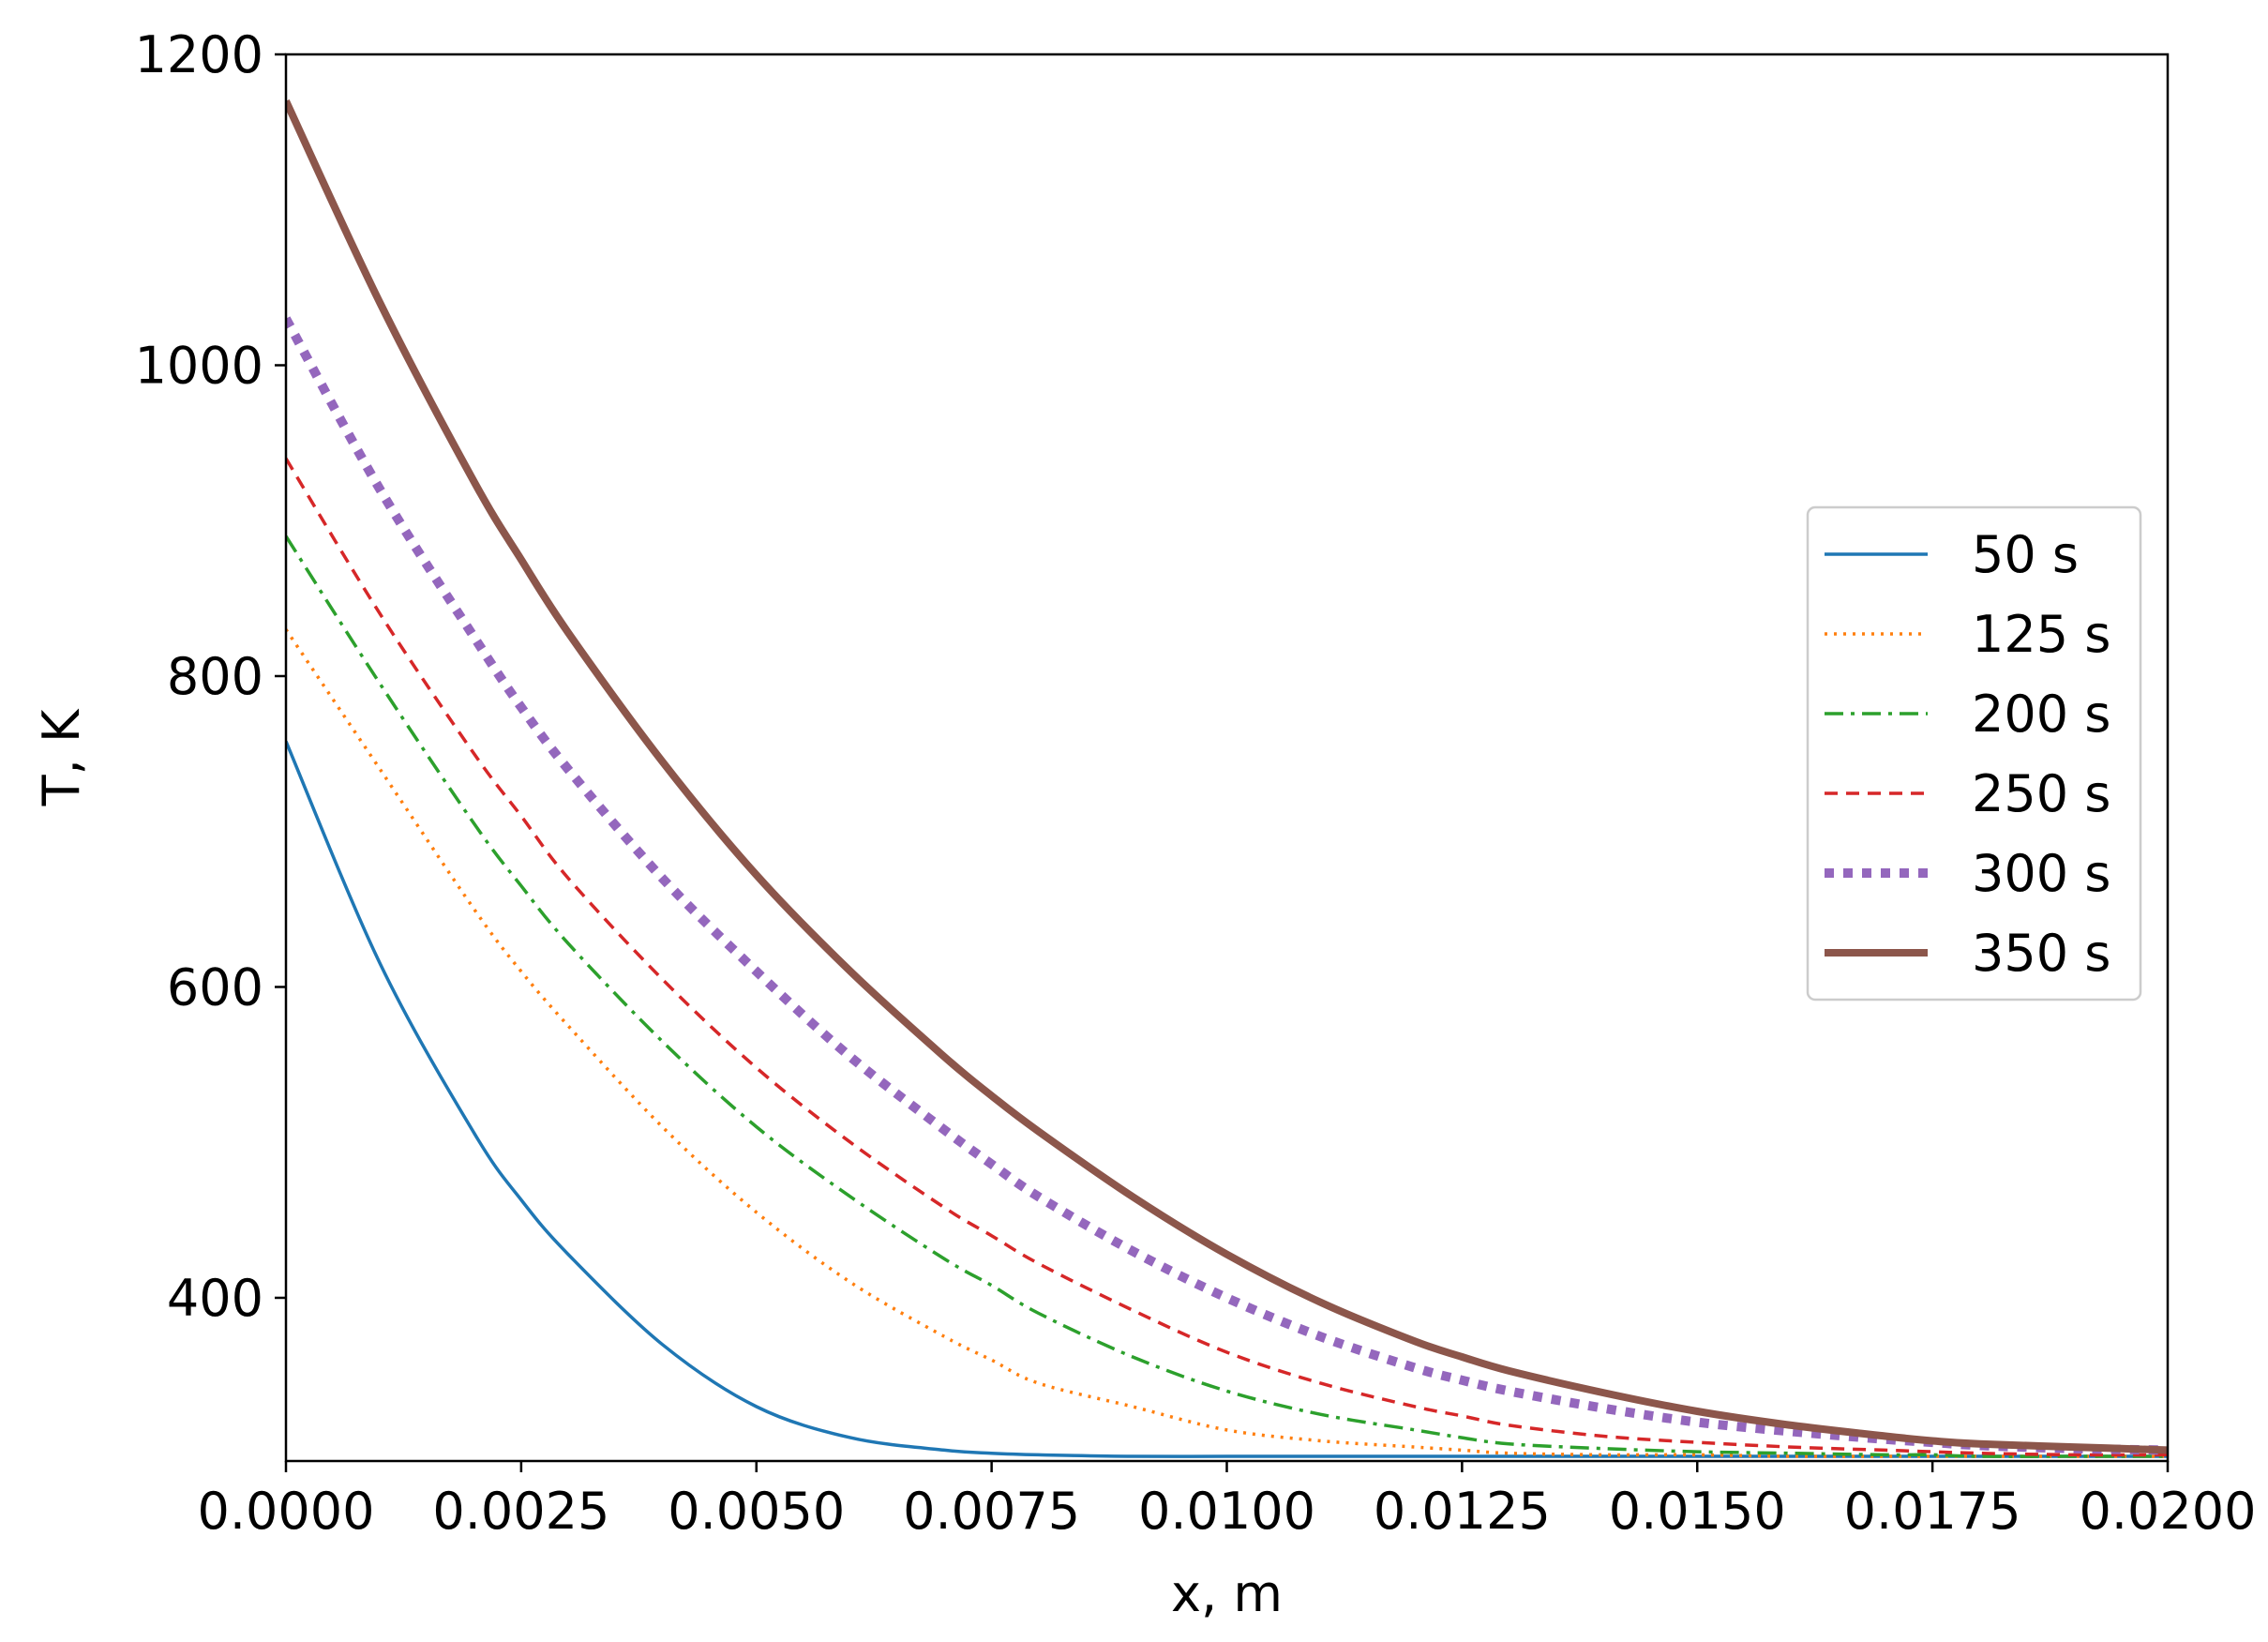 The width and height of the screenshot is (2268, 1642). I want to click on legend-label: 125 s, so click(2041, 635).